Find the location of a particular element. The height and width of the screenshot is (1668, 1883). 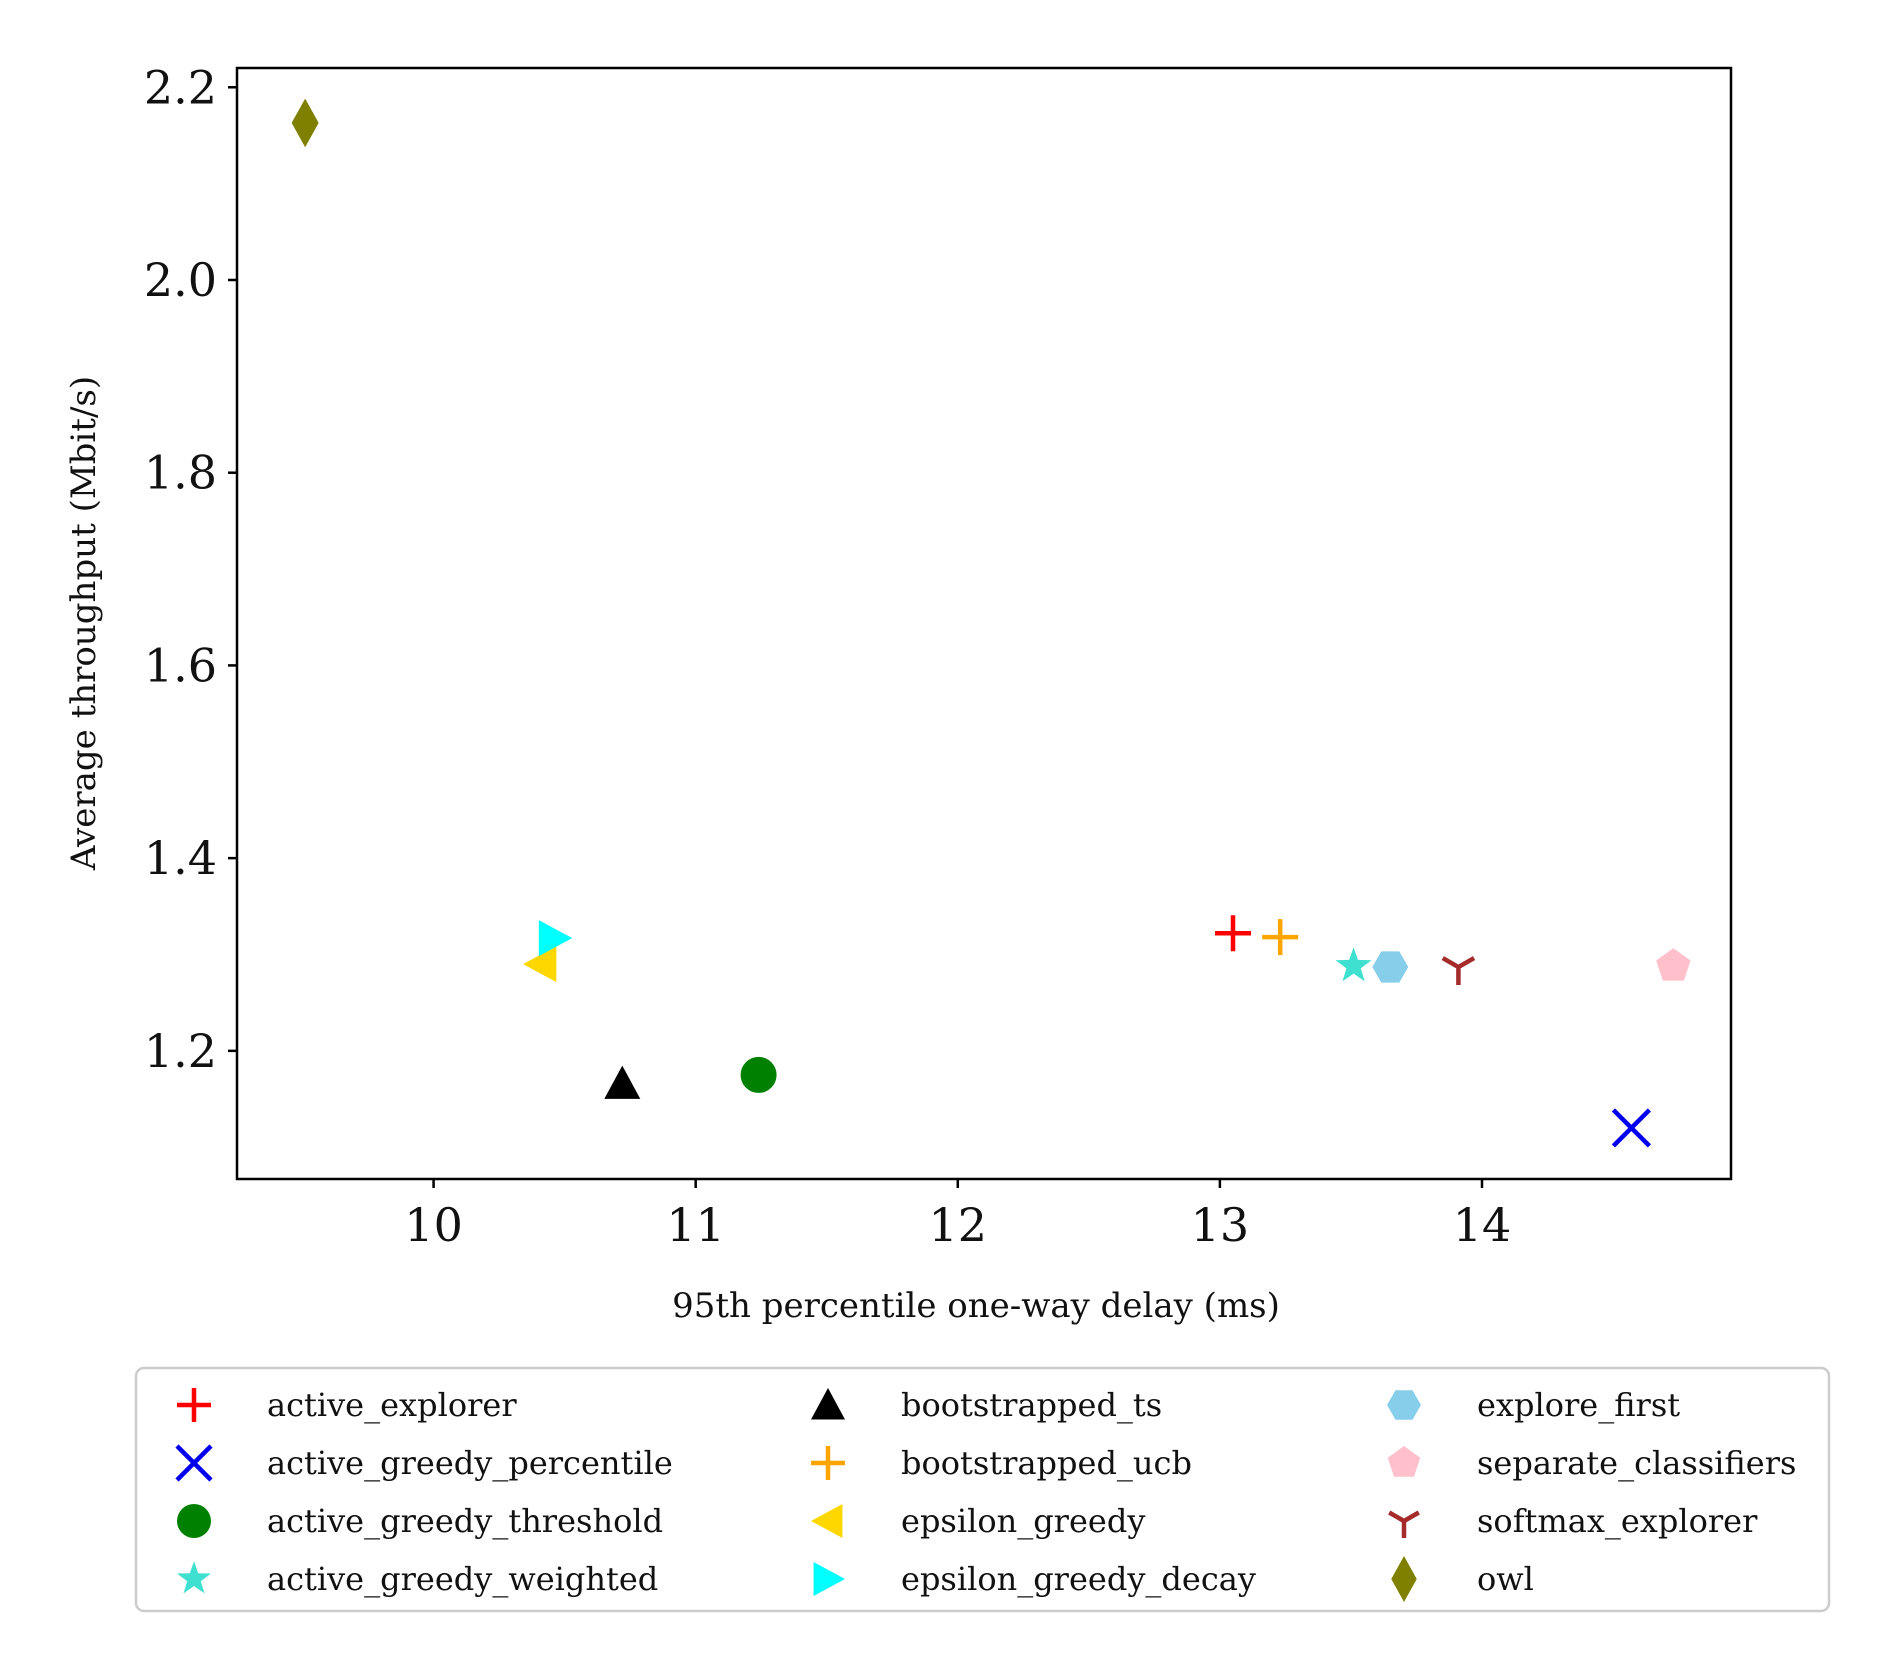

point-active-greedy-weighted is located at coordinates (1353, 964).